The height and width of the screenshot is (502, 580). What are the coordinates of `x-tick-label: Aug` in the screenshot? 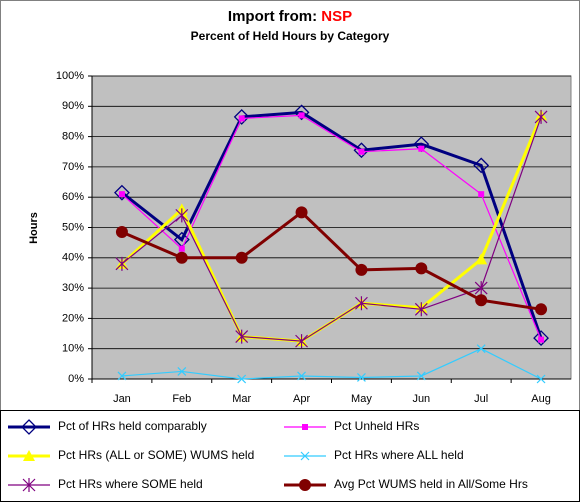 It's located at (541, 399).